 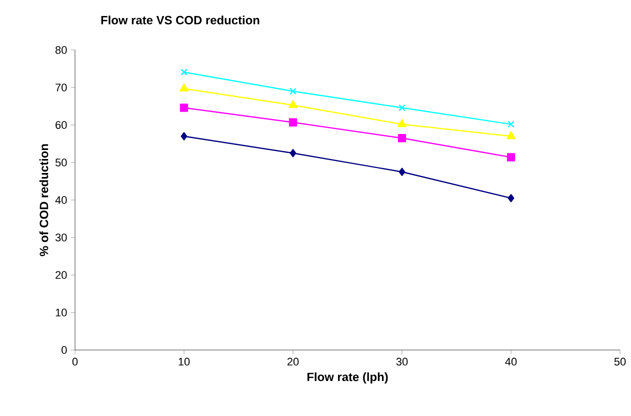 What do you see at coordinates (347, 378) in the screenshot?
I see `x-axis-title: Flow rate (lph)` at bounding box center [347, 378].